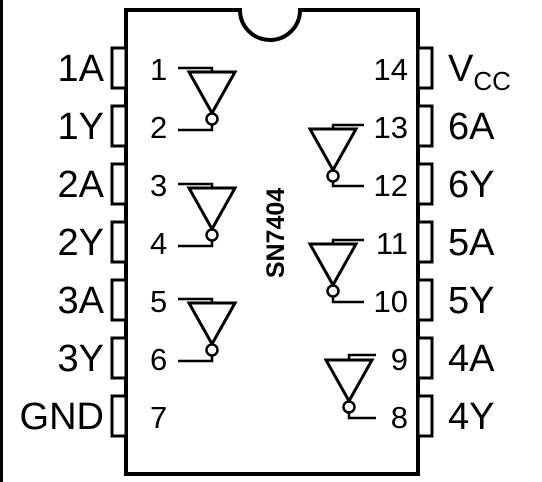 The height and width of the screenshot is (482, 542). I want to click on pin-number: 13, so click(391, 127).